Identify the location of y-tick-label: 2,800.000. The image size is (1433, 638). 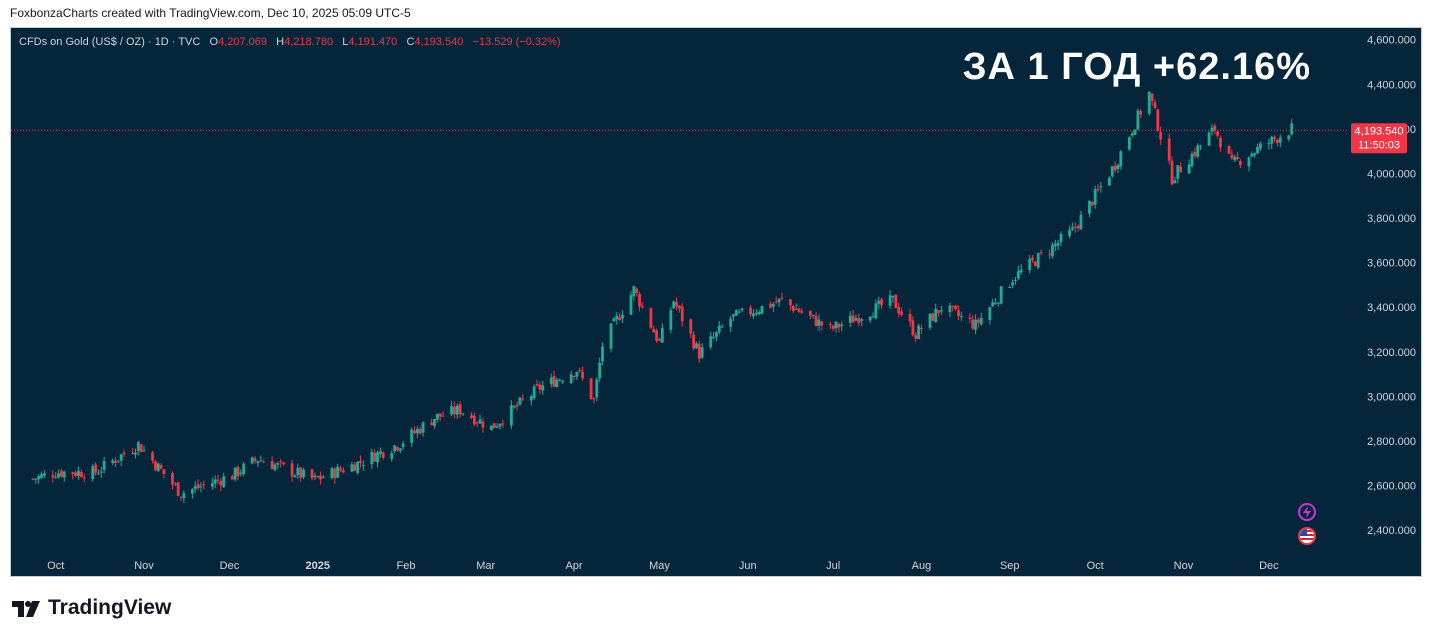
(1391, 442).